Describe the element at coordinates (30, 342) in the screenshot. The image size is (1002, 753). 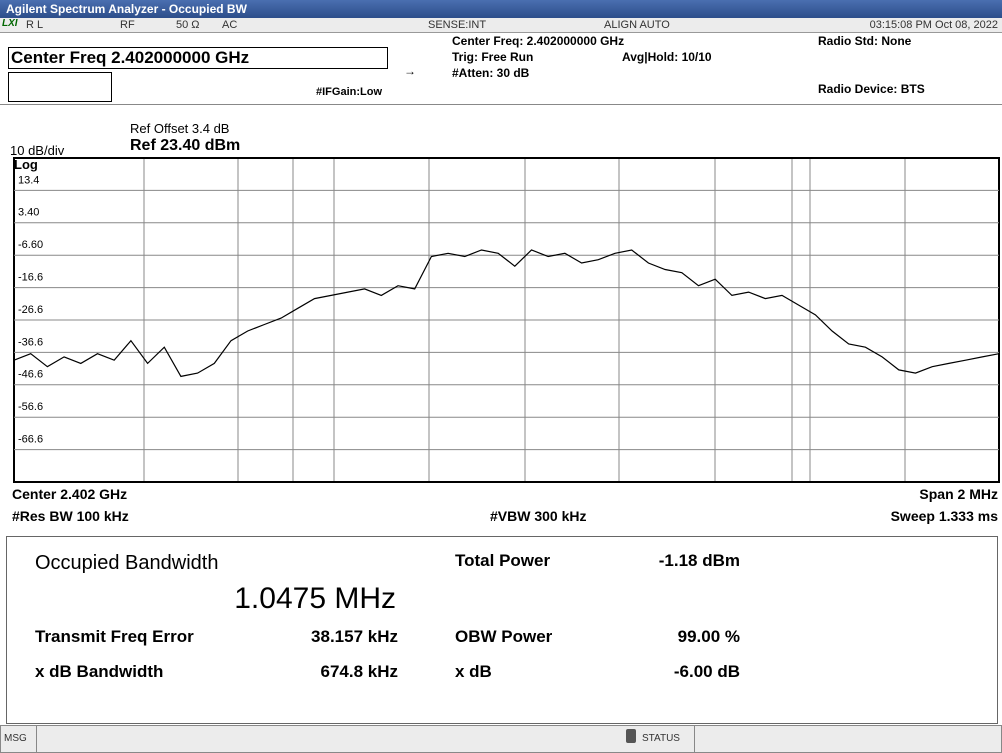
I see `y-tick-label: -36.6` at that location.